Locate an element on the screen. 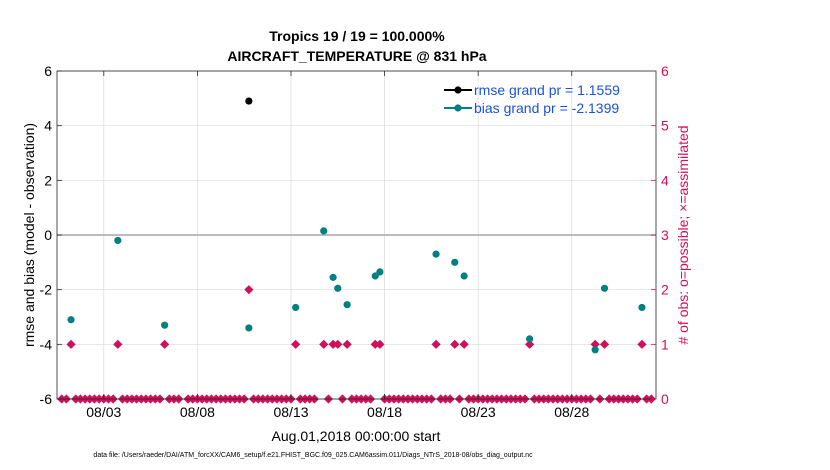 The height and width of the screenshot is (470, 830). legend-rmse-label: rmse grand pr = 1.1559 is located at coordinates (547, 90).